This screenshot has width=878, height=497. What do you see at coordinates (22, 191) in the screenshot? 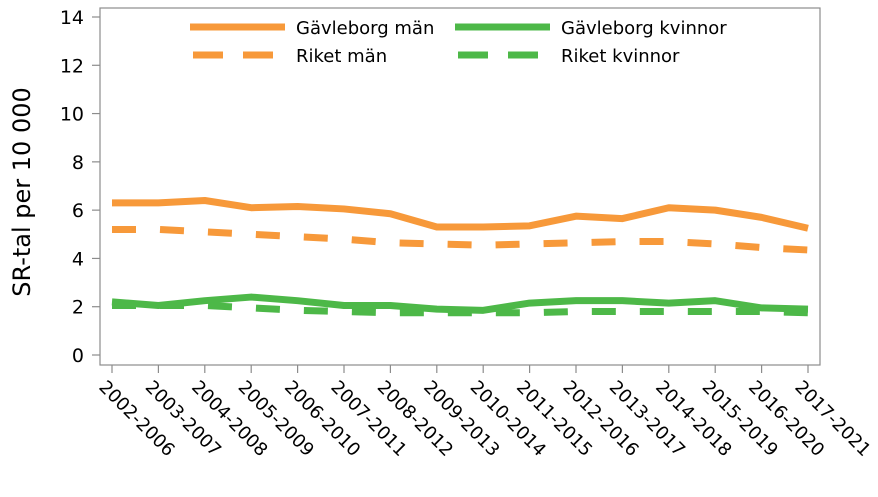
I see `y-axis-label: SR-tal per 10 000` at bounding box center [22, 191].